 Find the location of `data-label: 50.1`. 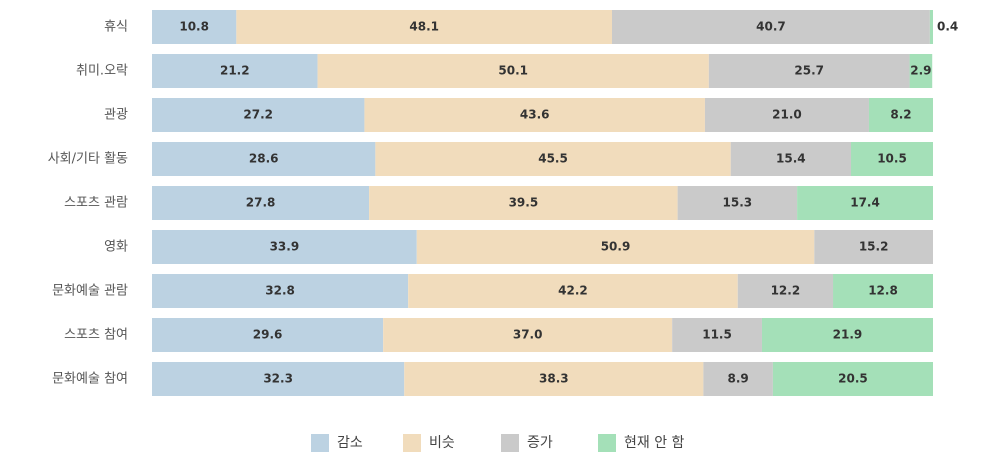

data-label: 50.1 is located at coordinates (513, 71).